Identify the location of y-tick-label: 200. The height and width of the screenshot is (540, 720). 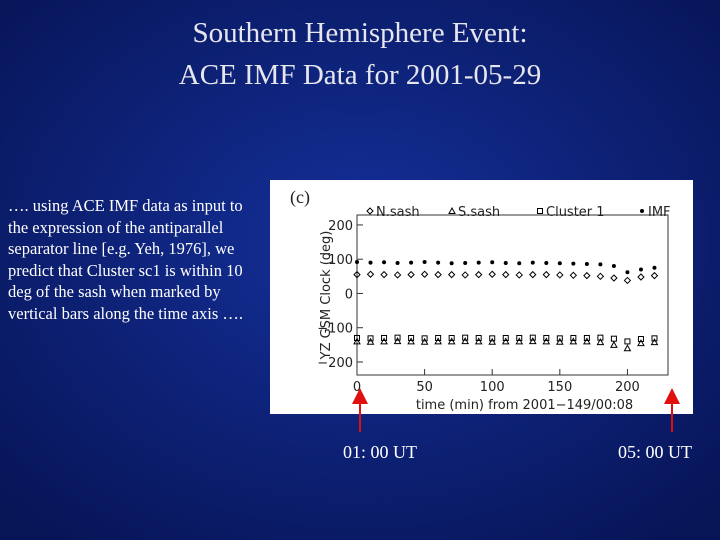
(340, 226).